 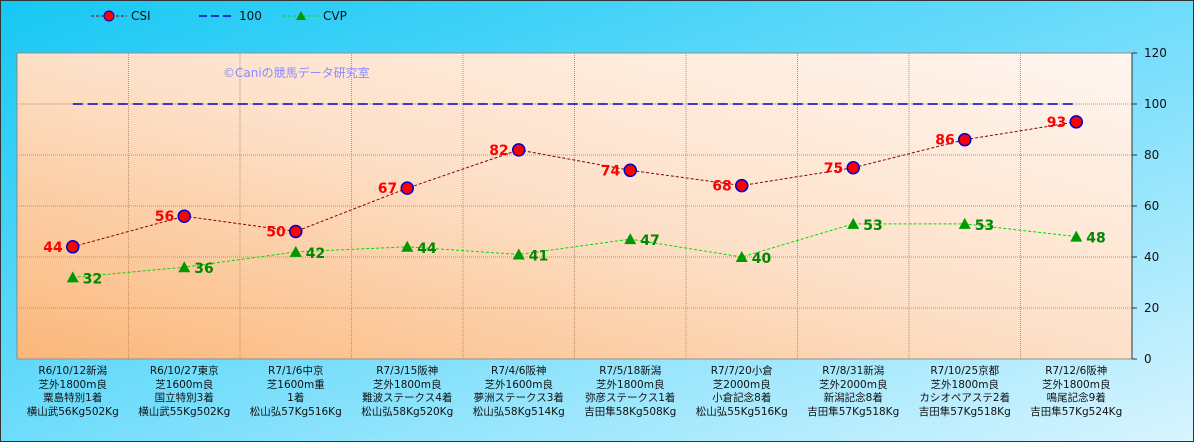 I want to click on csi-data-label: 56, so click(x=164, y=217).